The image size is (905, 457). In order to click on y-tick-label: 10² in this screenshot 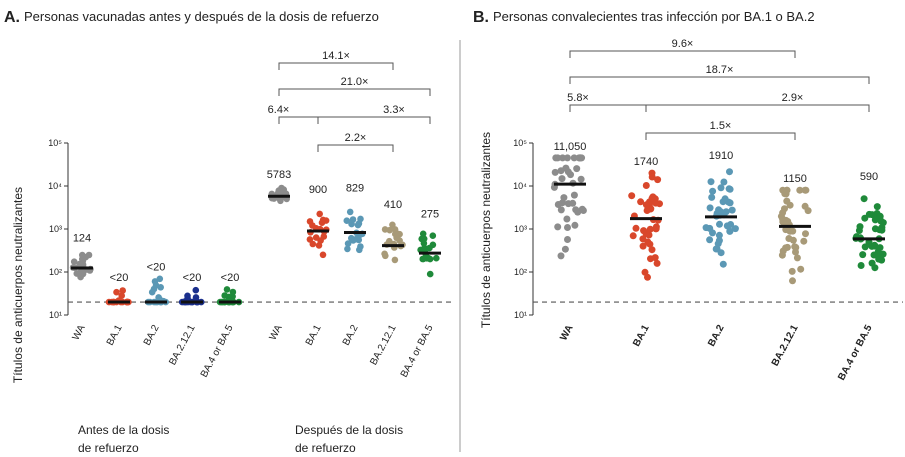, I will do `click(55, 272)`.